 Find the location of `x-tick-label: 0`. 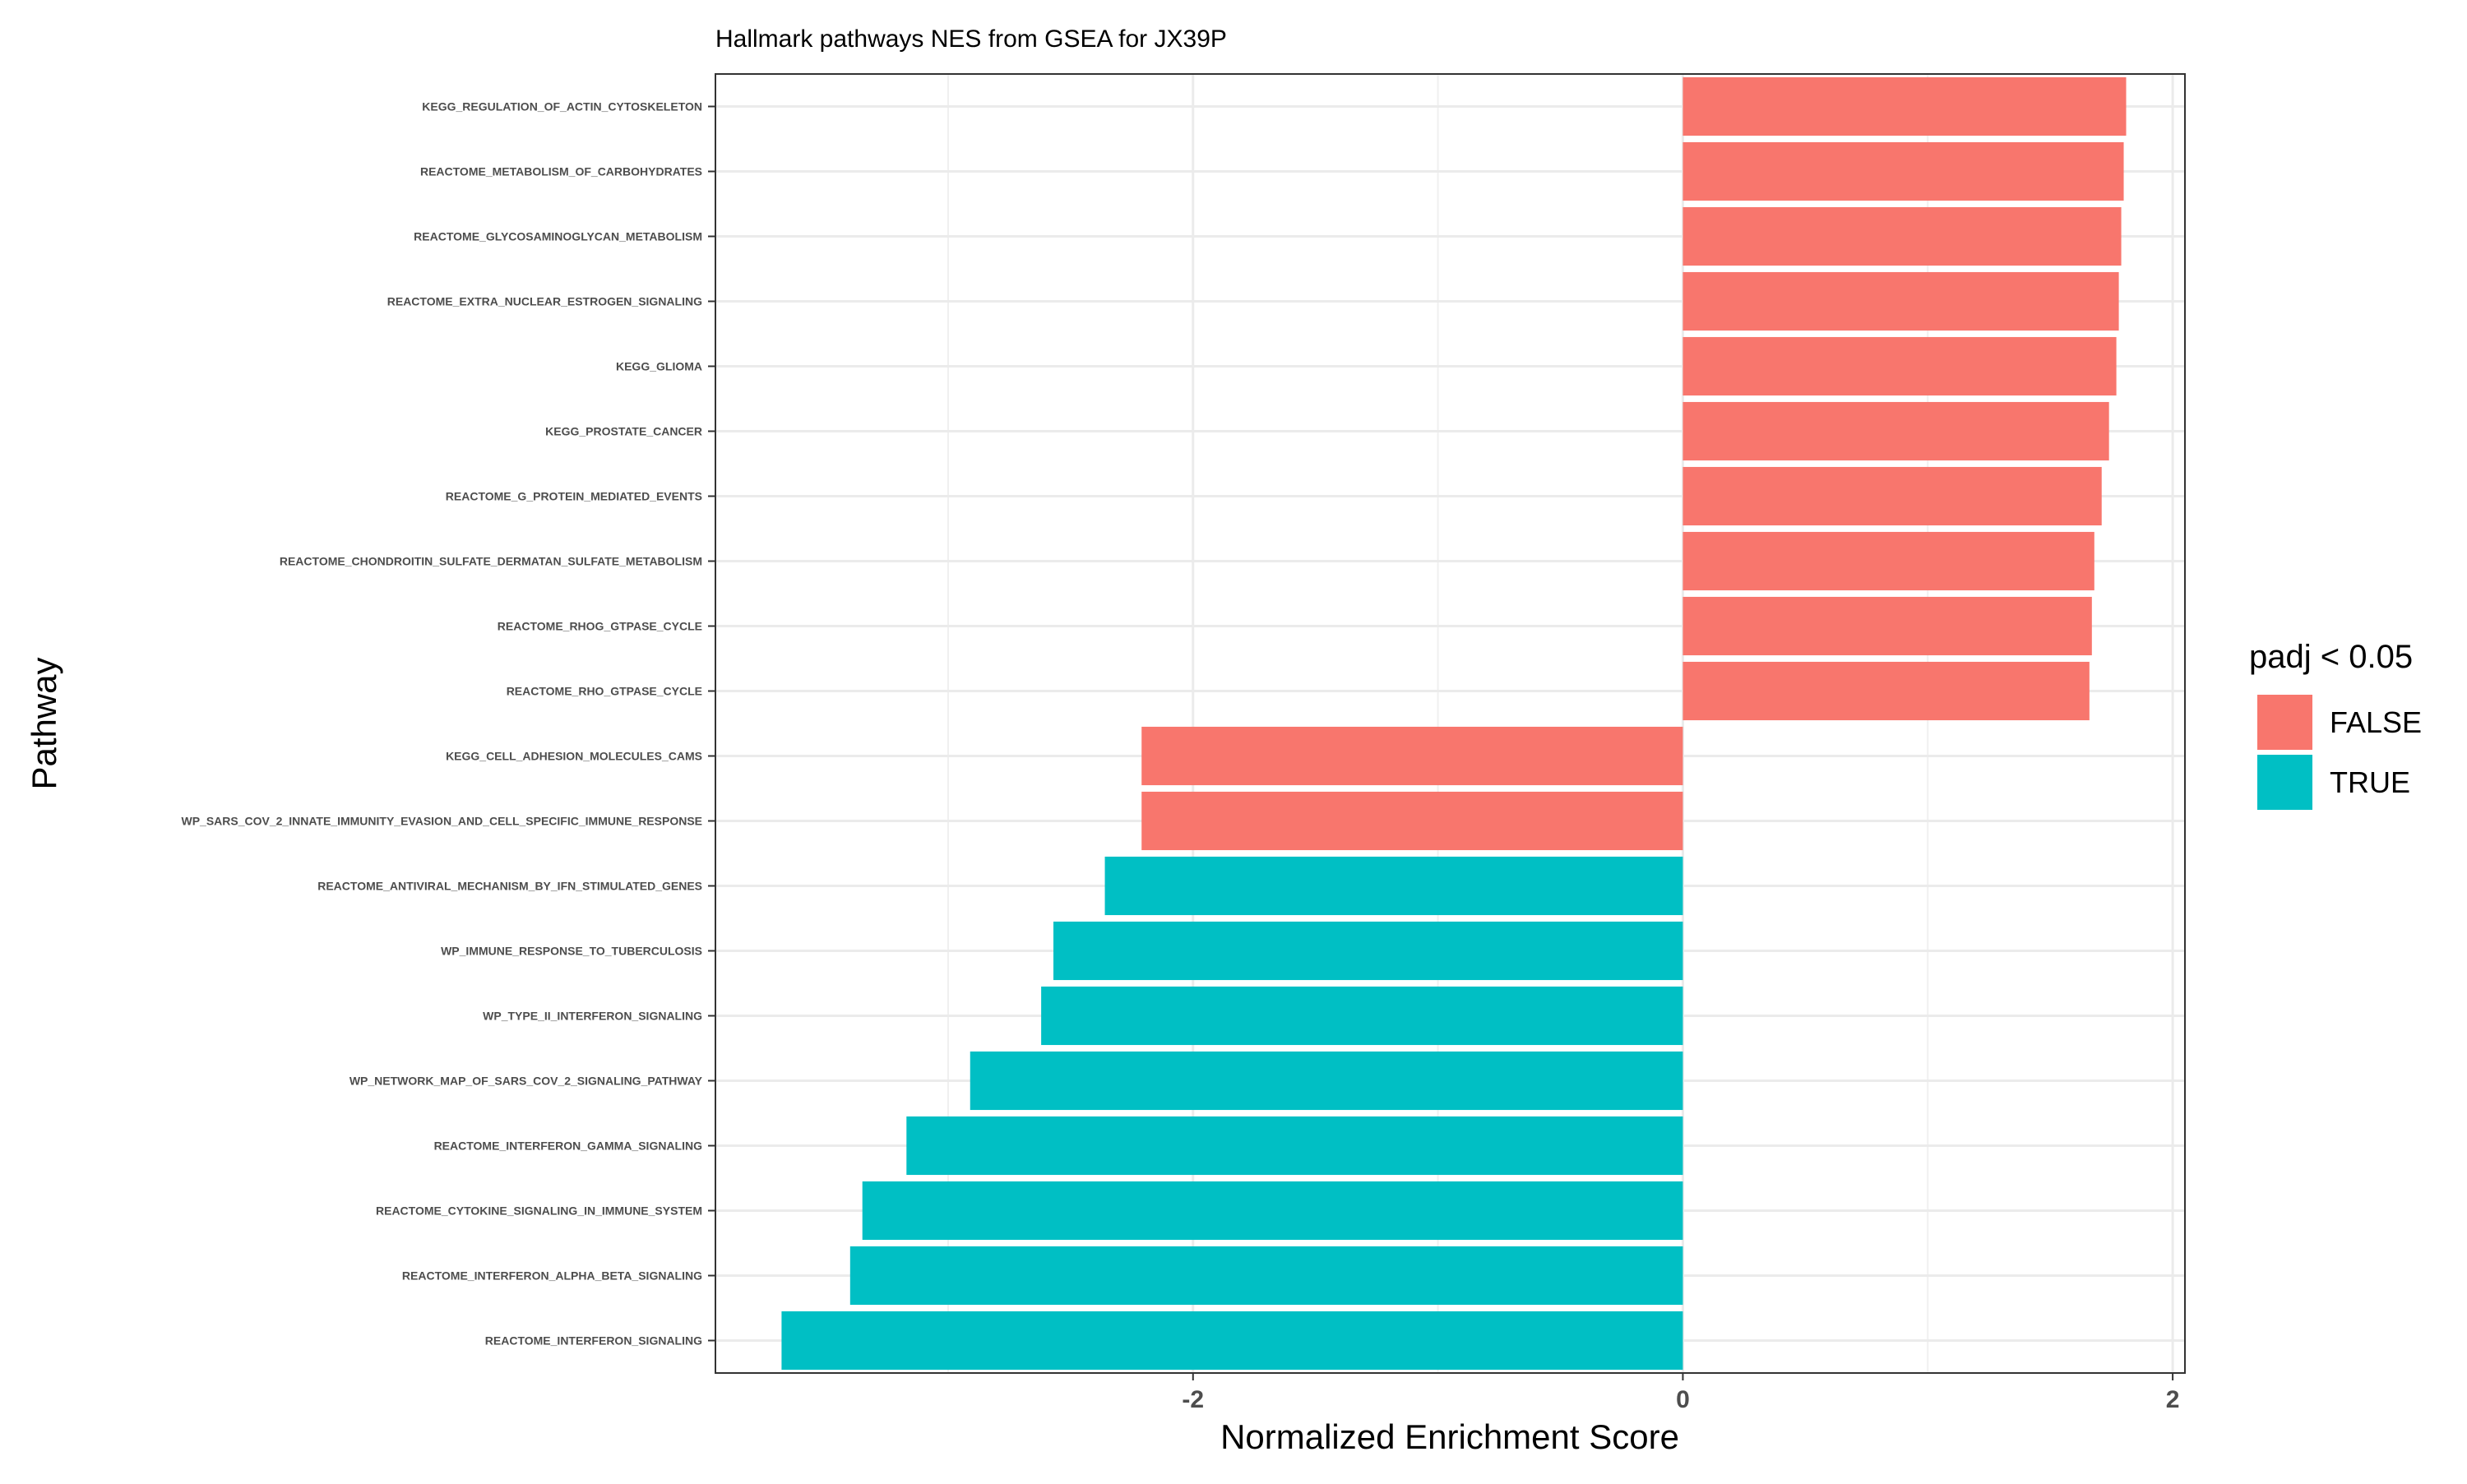

x-tick-label: 0 is located at coordinates (1683, 1400).